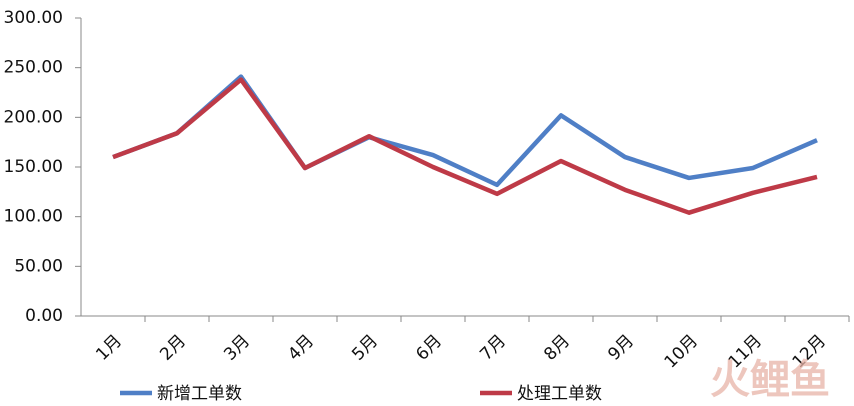 This screenshot has height=406, width=854. What do you see at coordinates (681, 351) in the screenshot?
I see `x-tick-label: 10月` at bounding box center [681, 351].